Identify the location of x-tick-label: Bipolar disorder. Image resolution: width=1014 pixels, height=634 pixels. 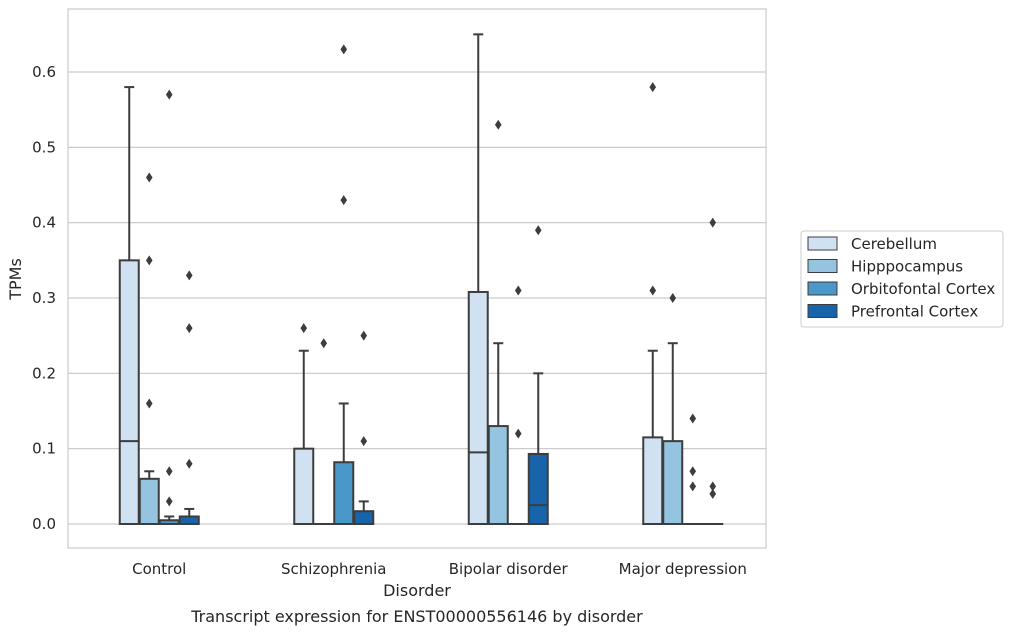
(509, 569).